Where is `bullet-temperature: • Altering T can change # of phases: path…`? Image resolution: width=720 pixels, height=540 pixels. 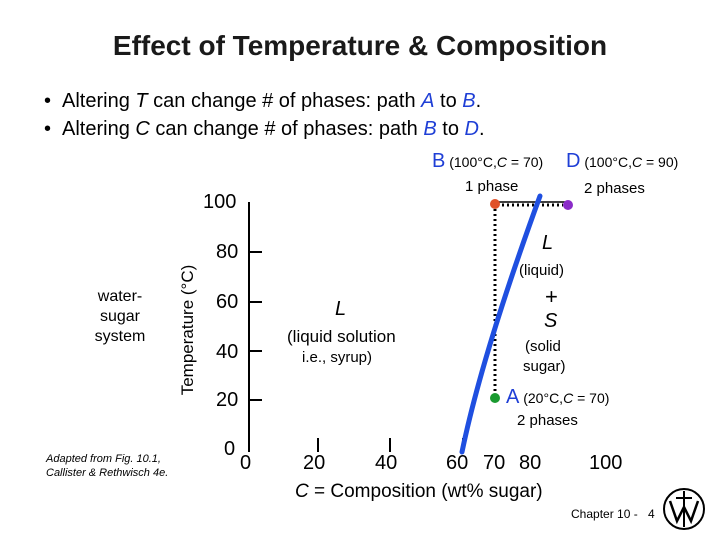
bullet-temperature: • Altering T can change # of phases: path… is located at coordinates (263, 101).